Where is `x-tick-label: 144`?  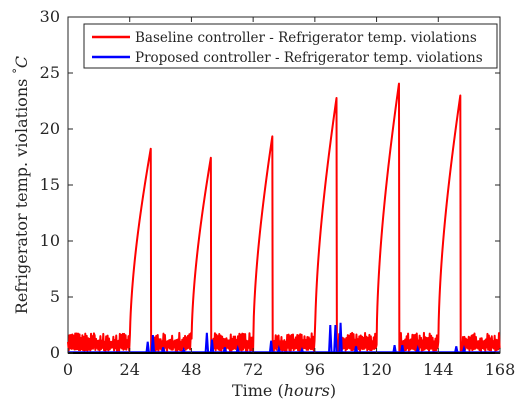
x-tick-label: 144 is located at coordinates (438, 369).